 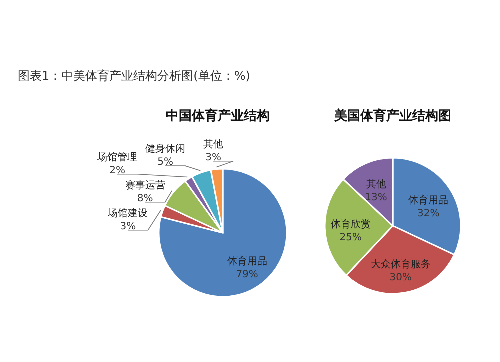 What do you see at coordinates (376, 198) in the screenshot?
I see `data-label: 13%` at bounding box center [376, 198].